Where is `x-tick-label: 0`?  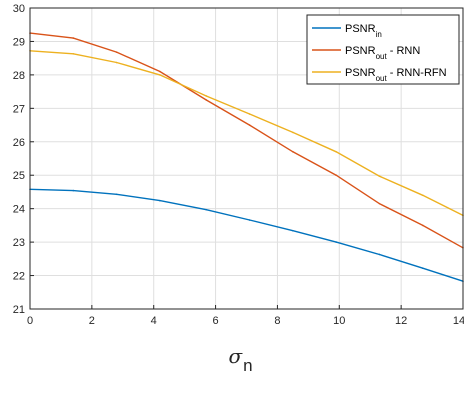
x-tick-label: 0 is located at coordinates (30, 321).